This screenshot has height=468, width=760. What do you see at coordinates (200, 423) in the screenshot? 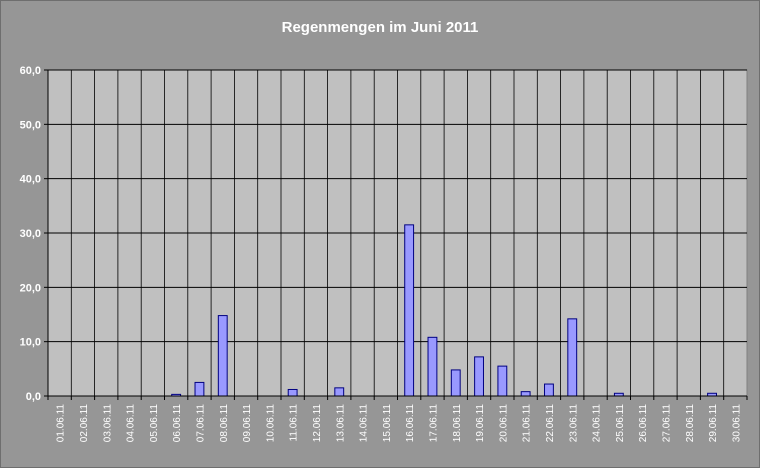
I see `x-tick-label: 07.06.11` at bounding box center [200, 423].